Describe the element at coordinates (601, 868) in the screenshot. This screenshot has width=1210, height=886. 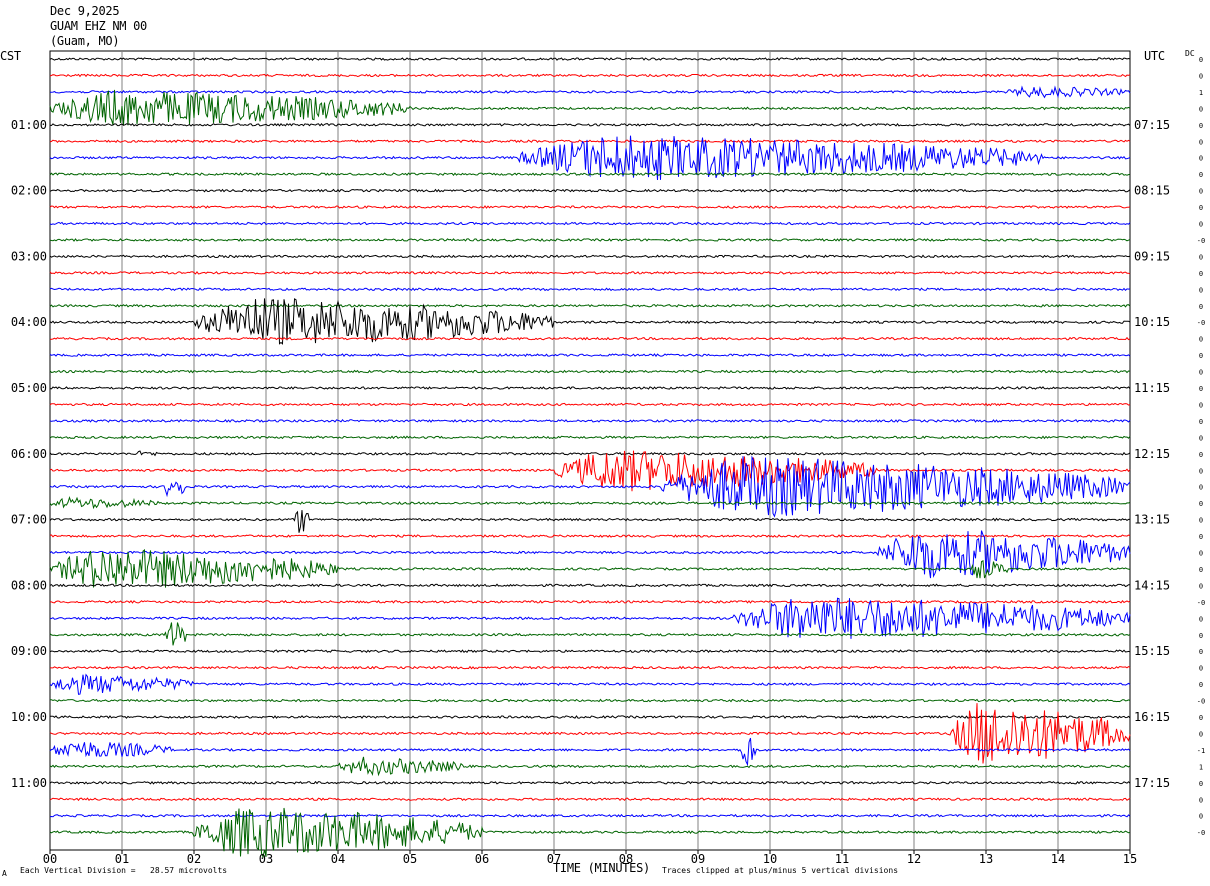
I see `x-axis-title: TIME (MINUTES)` at that location.